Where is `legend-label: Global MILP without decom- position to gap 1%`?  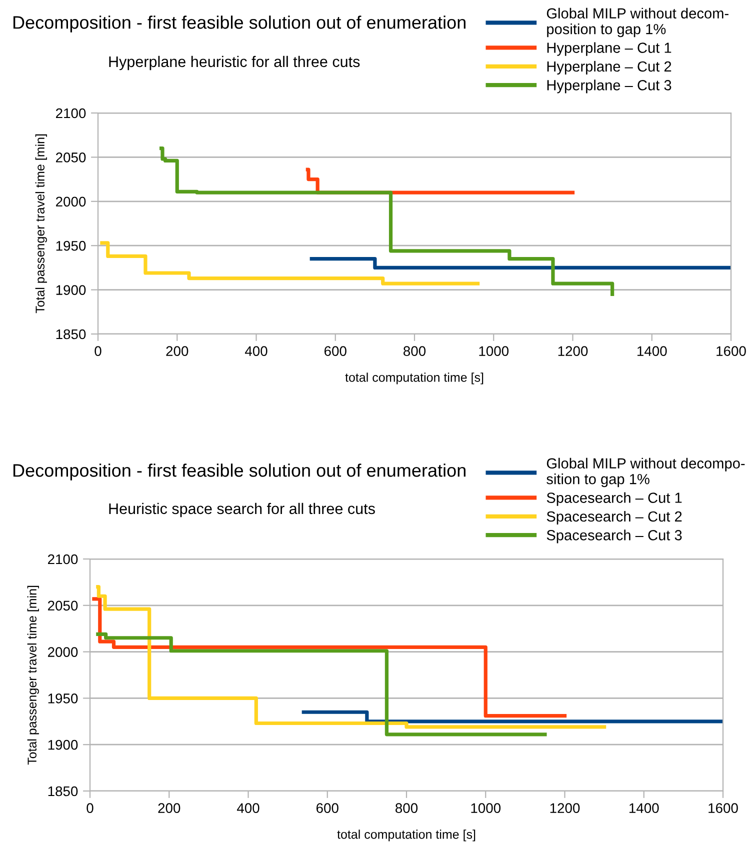 legend-label: Global MILP without decom- position to gap 1% is located at coordinates (637, 23).